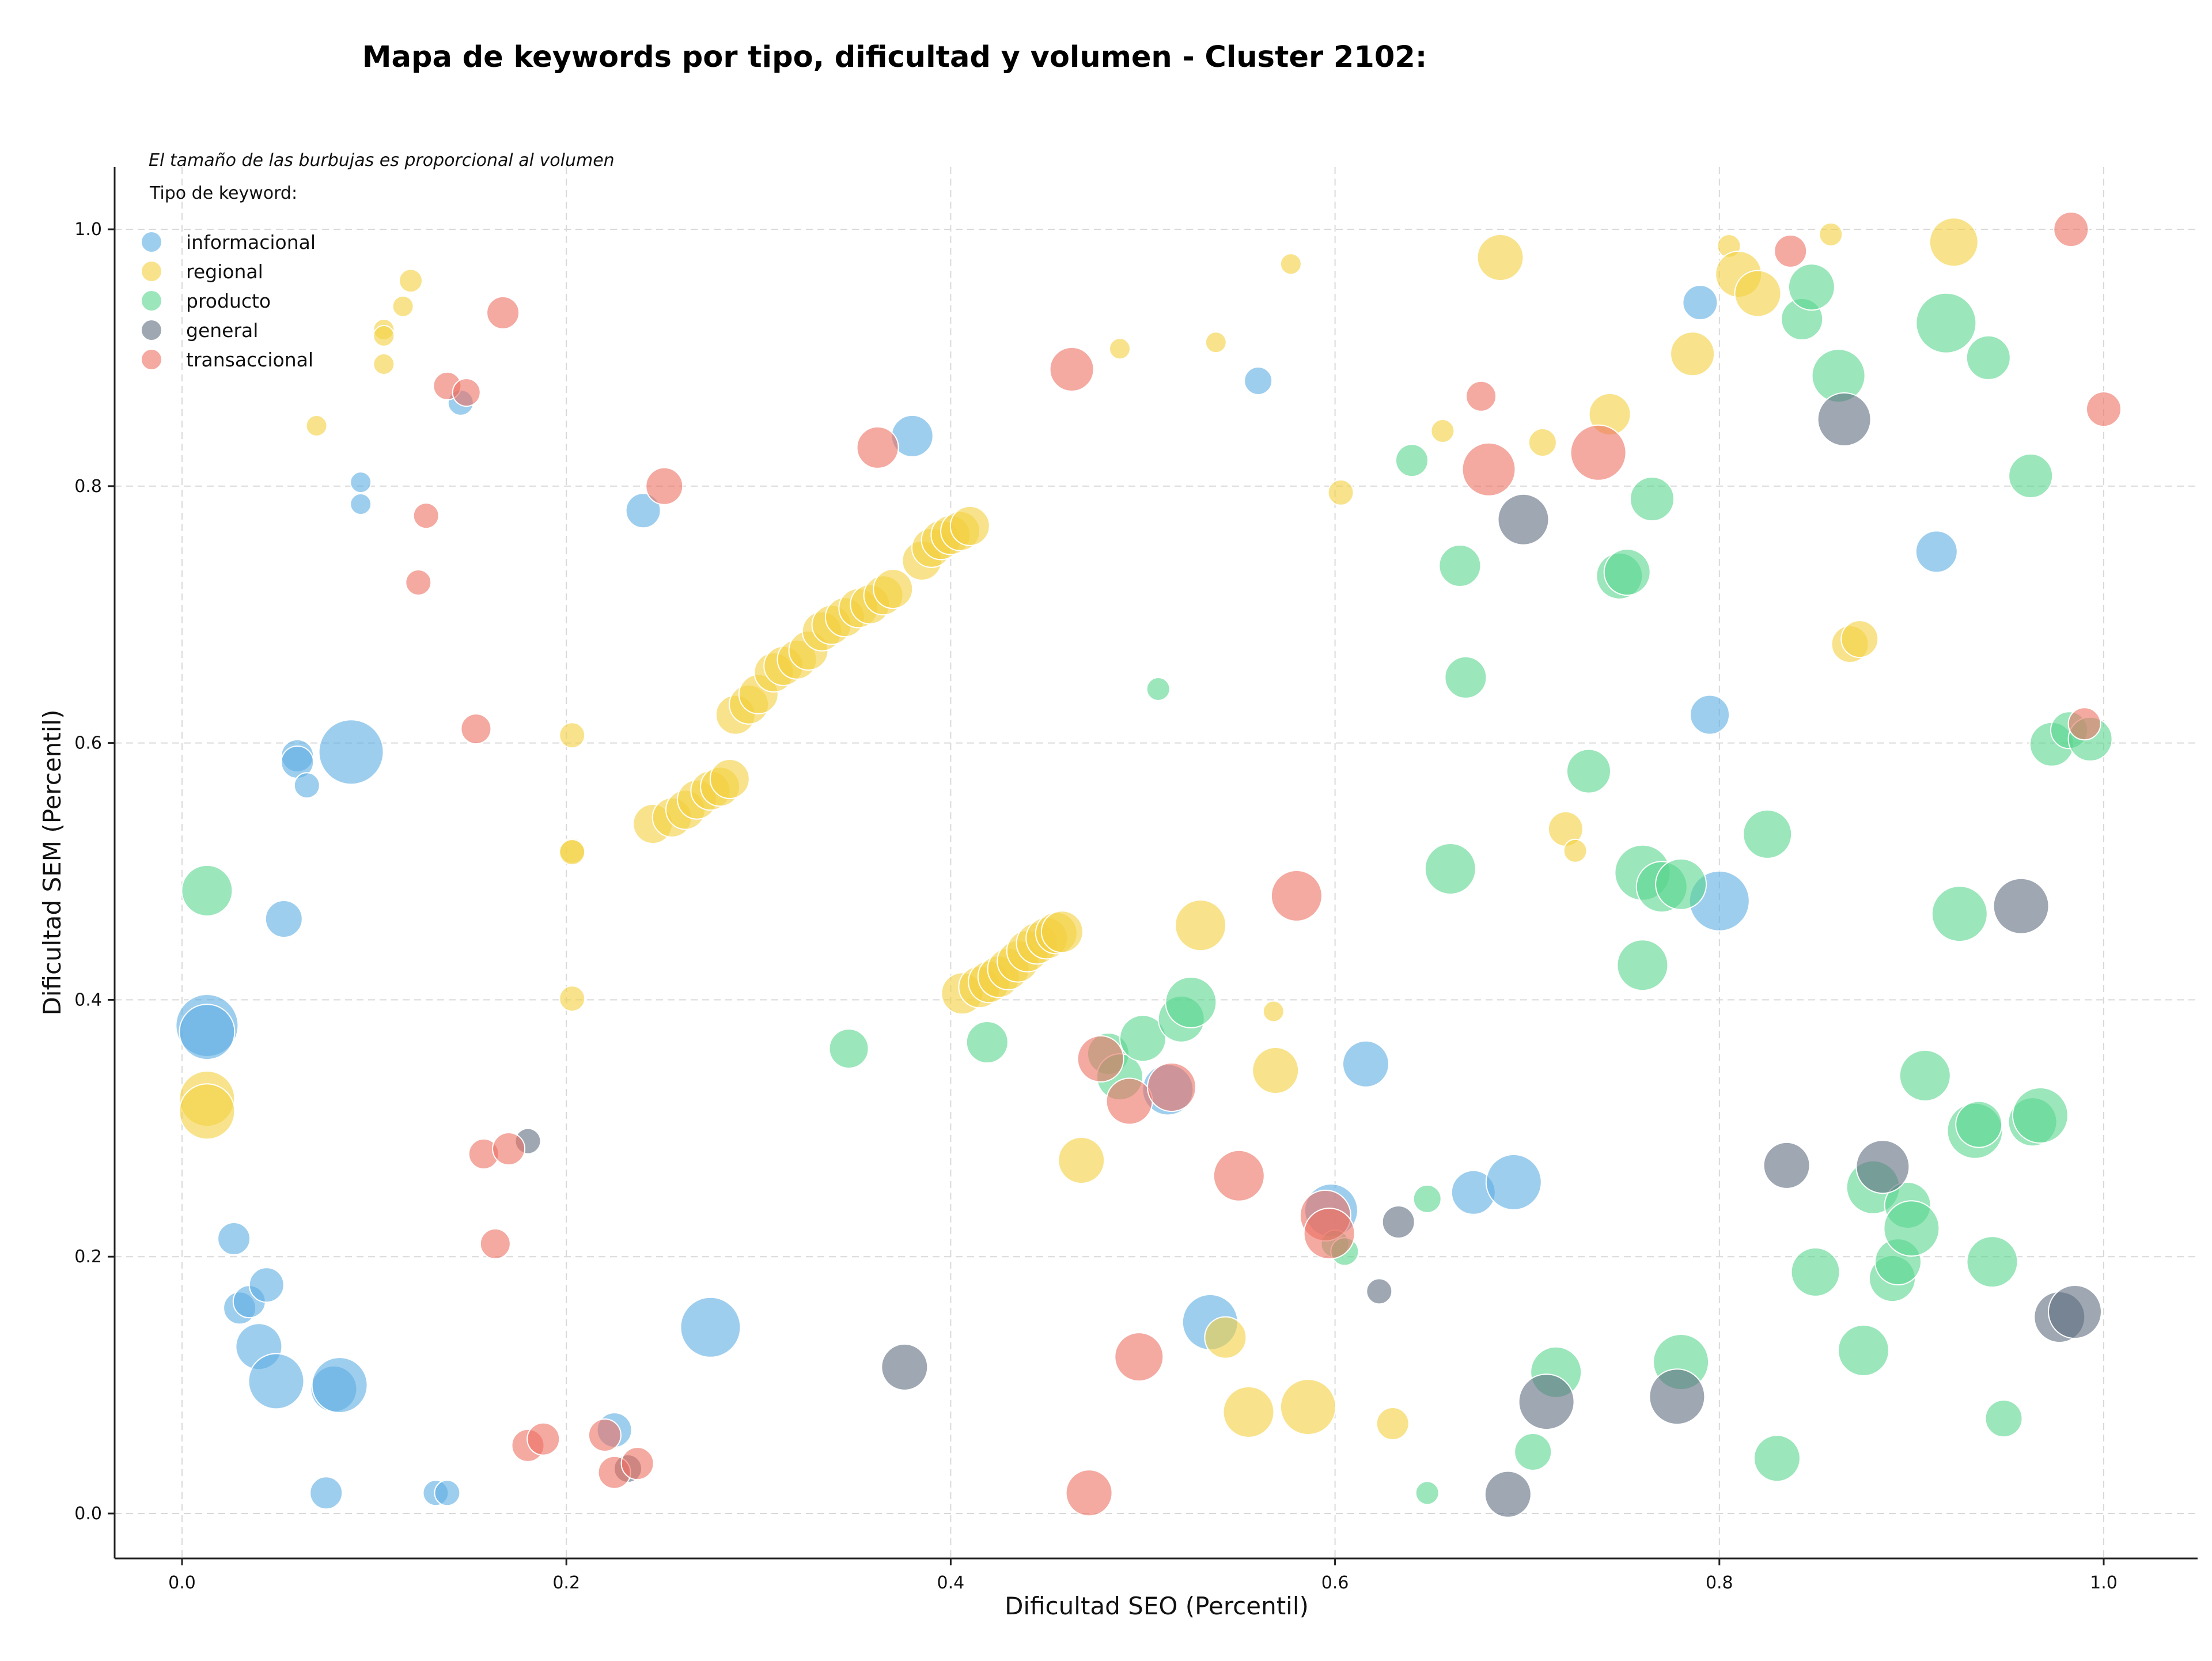 The width and height of the screenshot is (2212, 1661). I want to click on legend-marker-transaccional, so click(151, 359).